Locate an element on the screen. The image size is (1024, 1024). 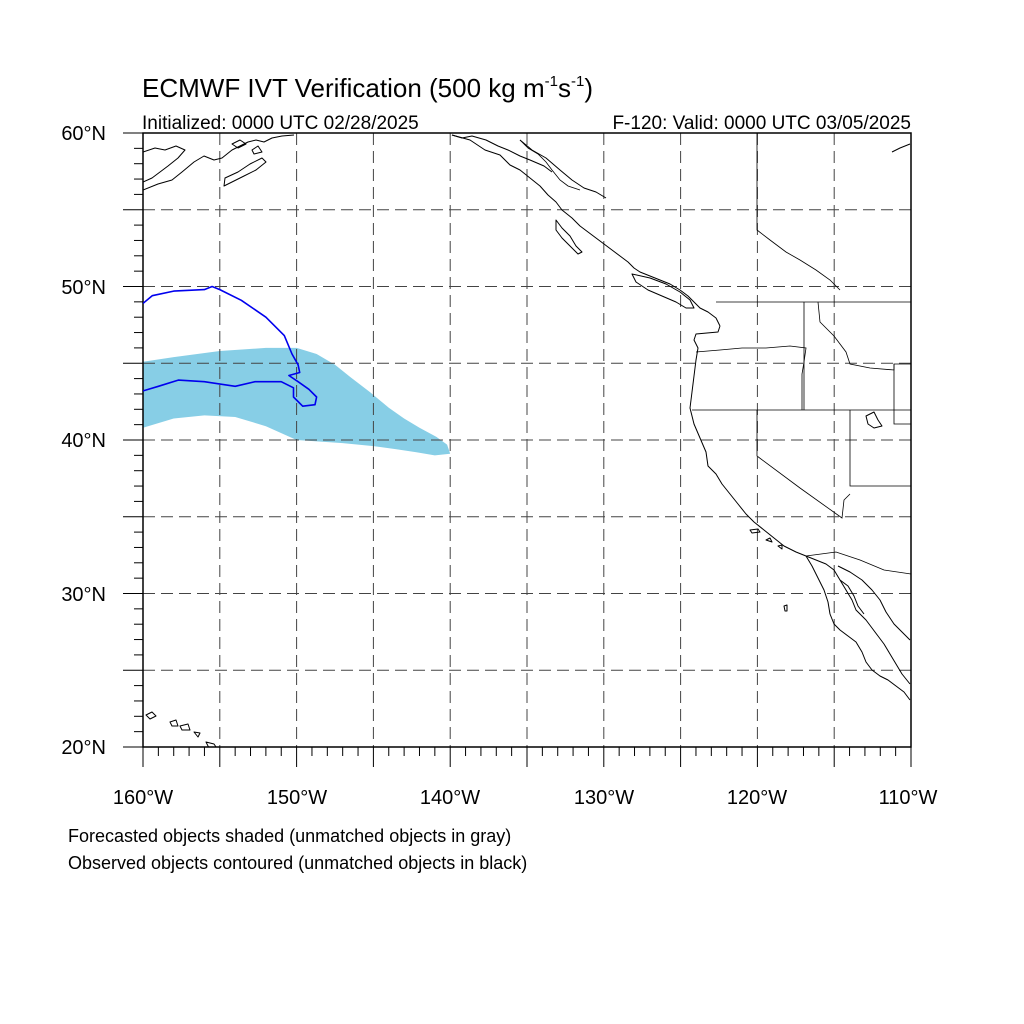
lon-label-140w: 140°W is located at coordinates (450, 798).